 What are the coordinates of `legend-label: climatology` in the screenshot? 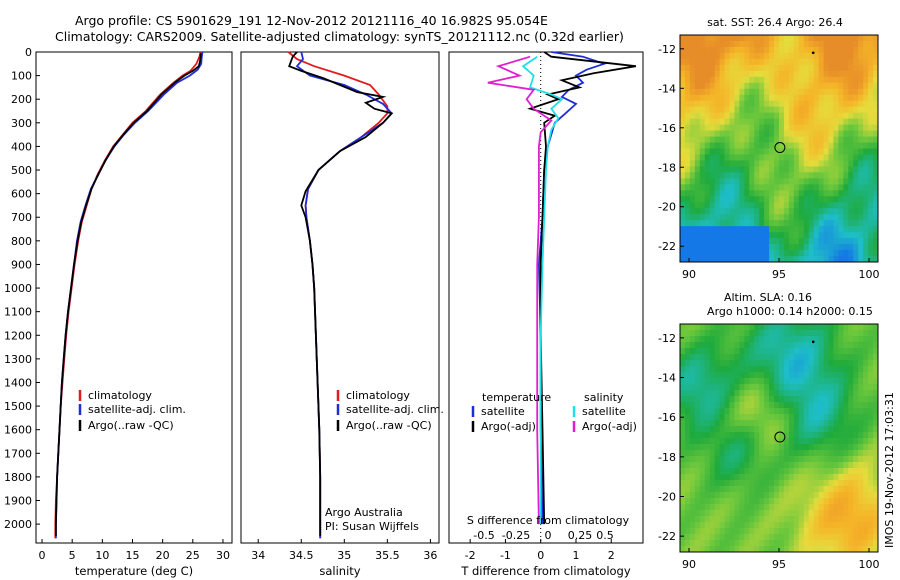 It's located at (378, 395).